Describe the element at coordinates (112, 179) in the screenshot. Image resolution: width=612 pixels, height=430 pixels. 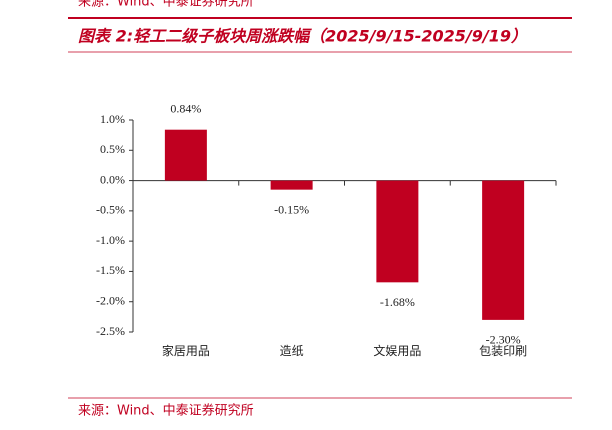
I see `y-tick-label: 0.0%` at that location.